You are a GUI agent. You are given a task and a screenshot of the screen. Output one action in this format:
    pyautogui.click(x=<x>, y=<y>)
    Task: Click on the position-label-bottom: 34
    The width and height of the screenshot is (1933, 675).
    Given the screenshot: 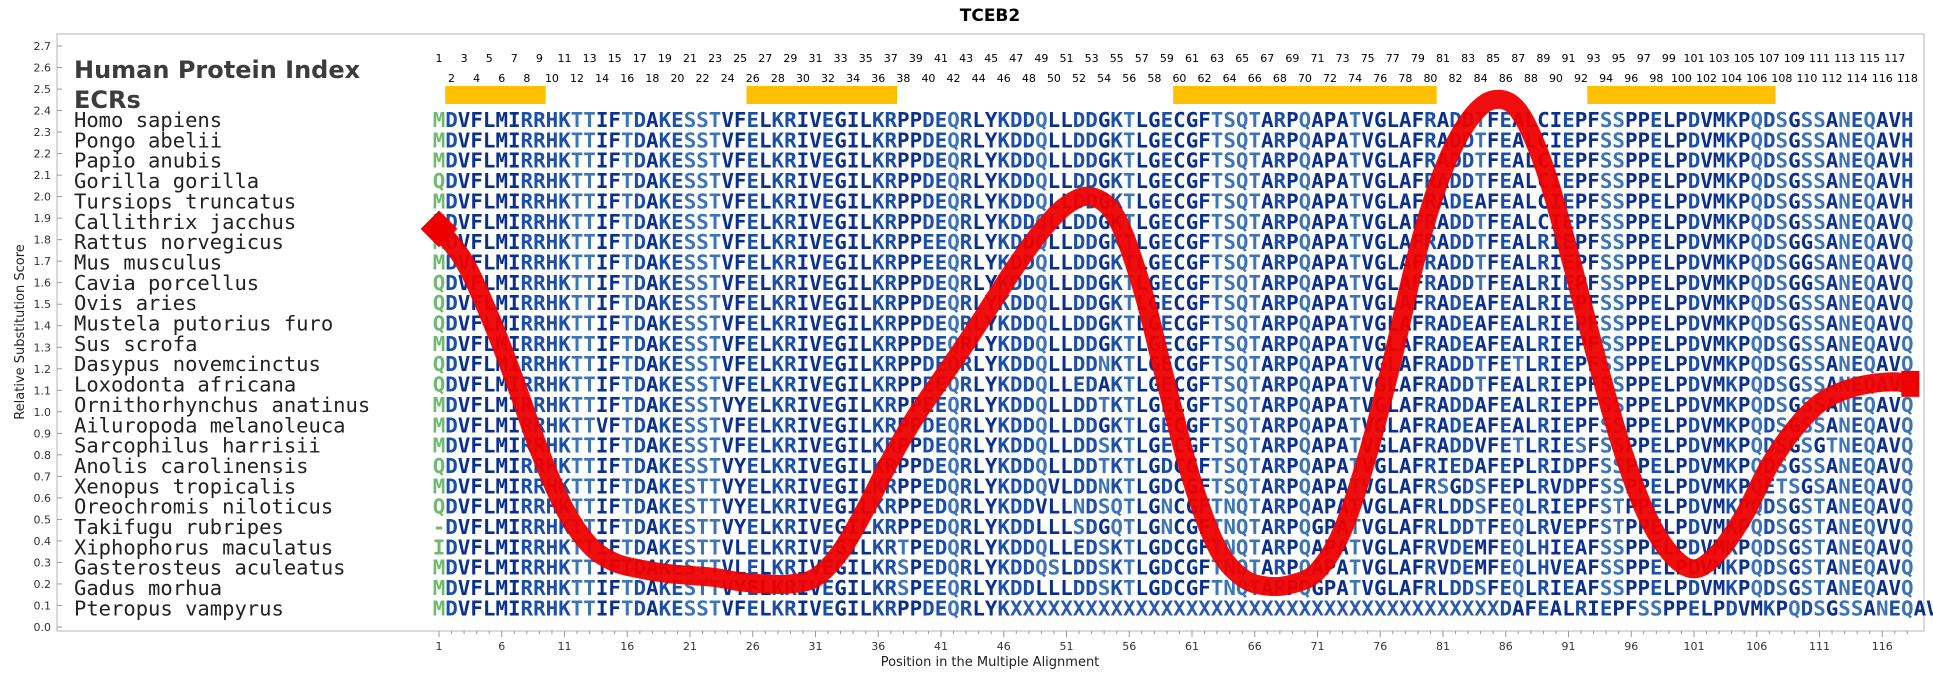 What is the action you would take?
    pyautogui.click(x=853, y=78)
    